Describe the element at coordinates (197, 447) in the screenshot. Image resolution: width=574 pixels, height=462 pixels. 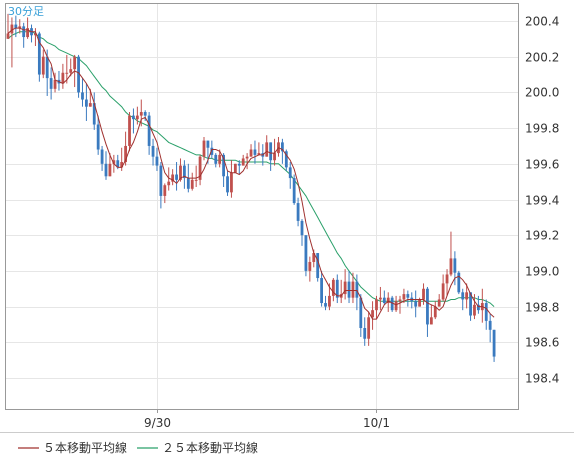
I see `legend-item-ma25: ２５本移動平均線` at that location.